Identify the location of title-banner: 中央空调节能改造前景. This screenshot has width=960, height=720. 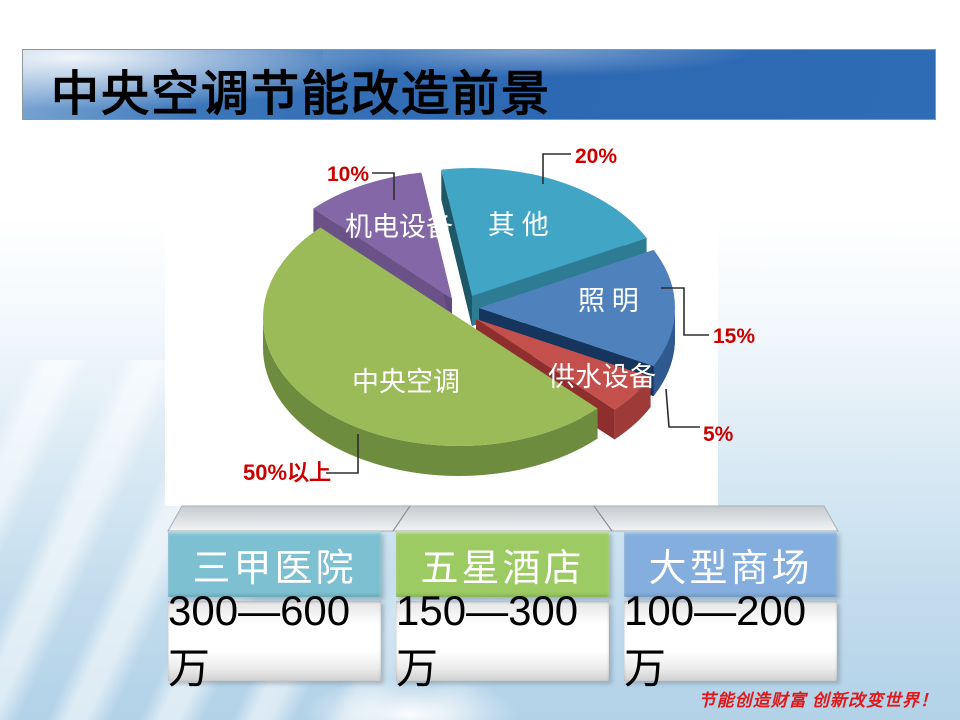
(479, 85).